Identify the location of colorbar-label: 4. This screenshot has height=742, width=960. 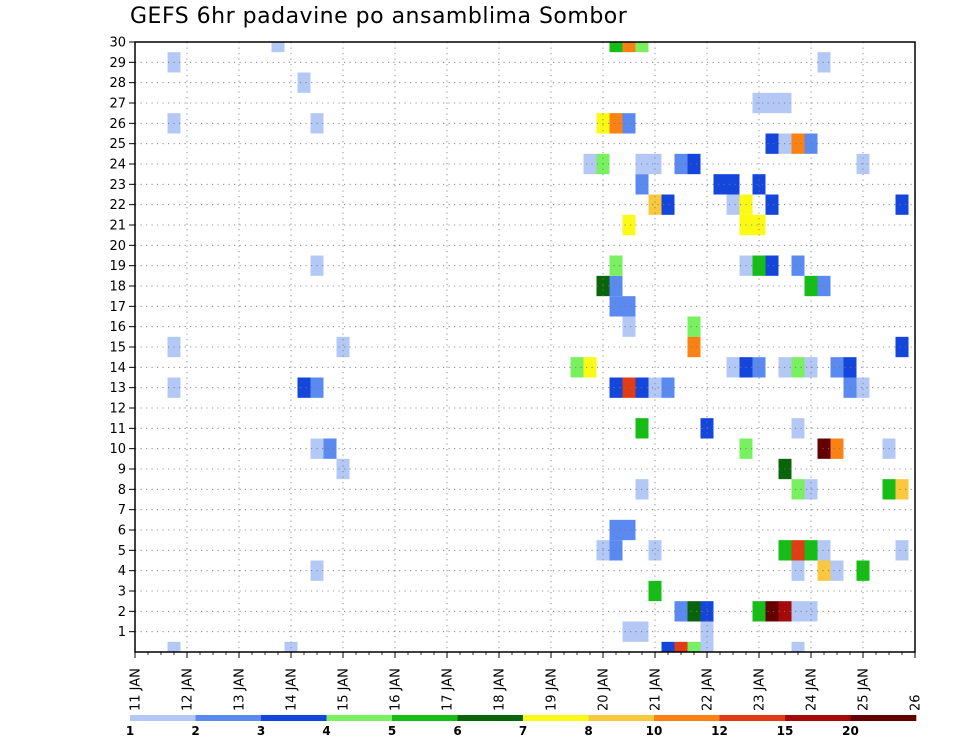
(326, 731).